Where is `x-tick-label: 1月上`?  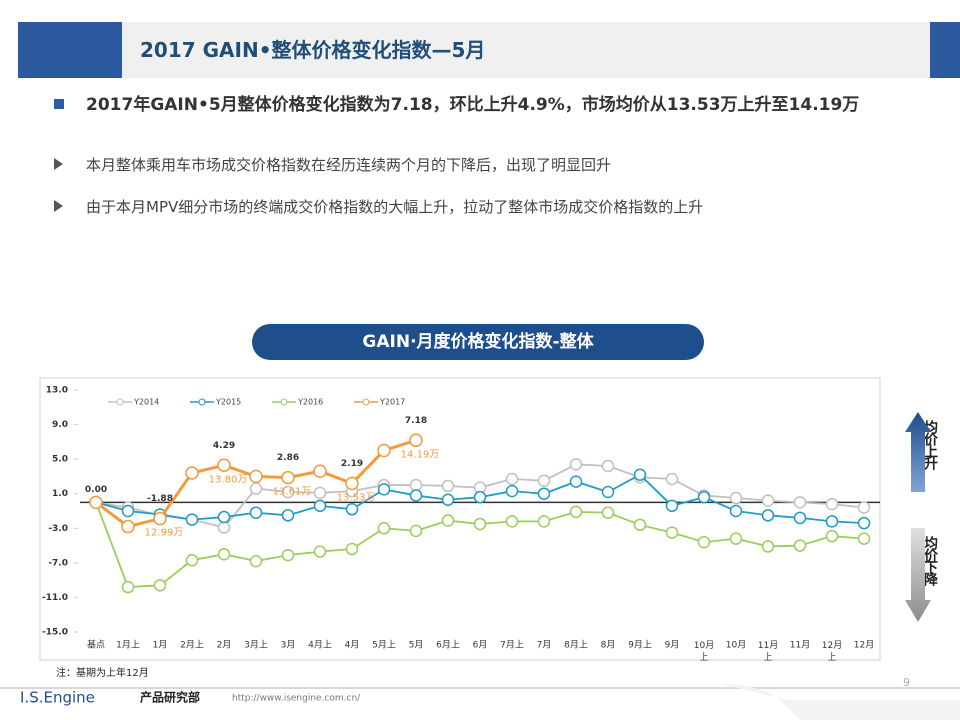
x-tick-label: 1月上 is located at coordinates (128, 645).